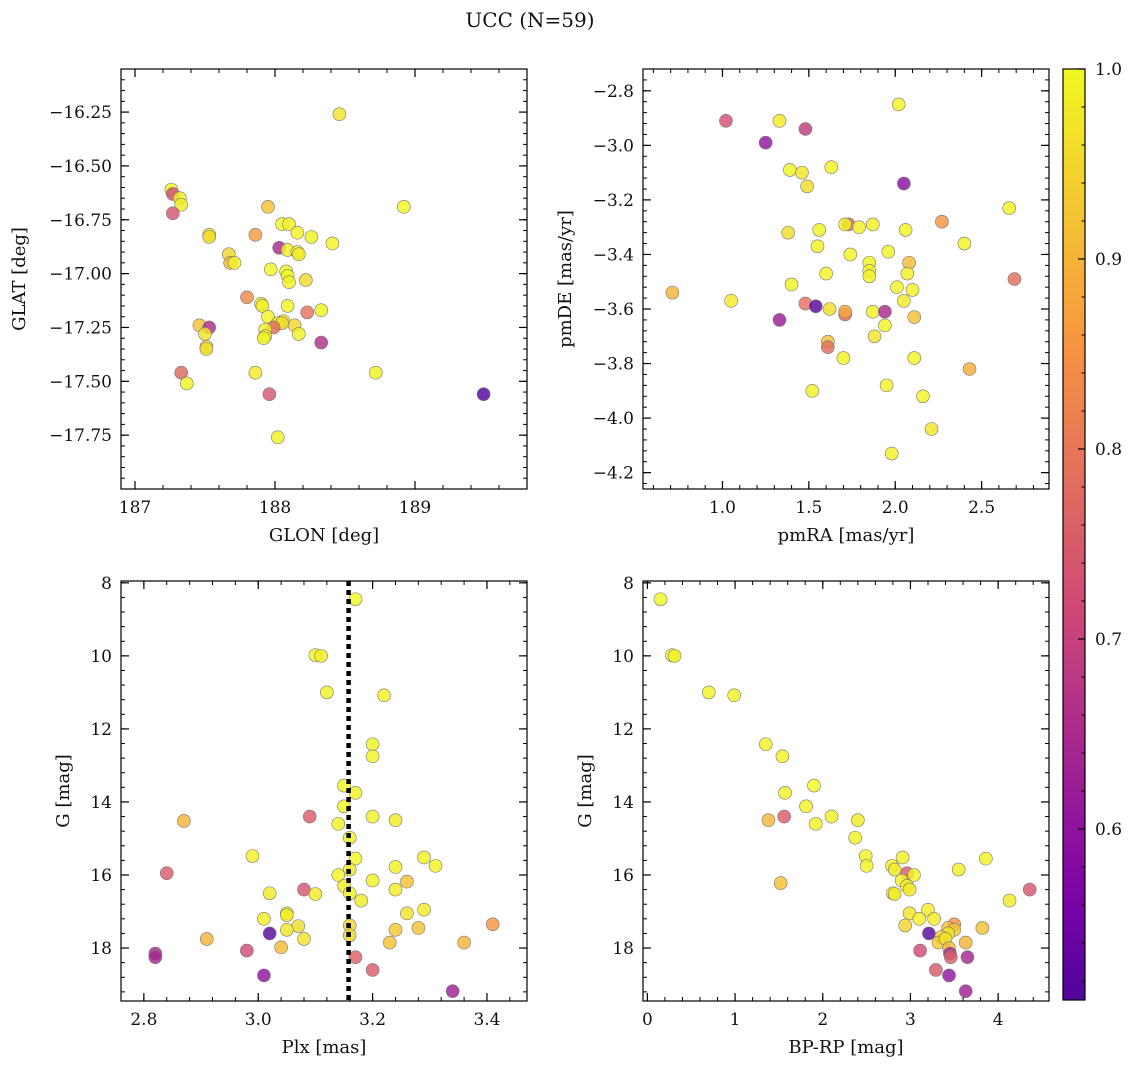  I want to click on x-tick-label: 1.0, so click(722, 508).